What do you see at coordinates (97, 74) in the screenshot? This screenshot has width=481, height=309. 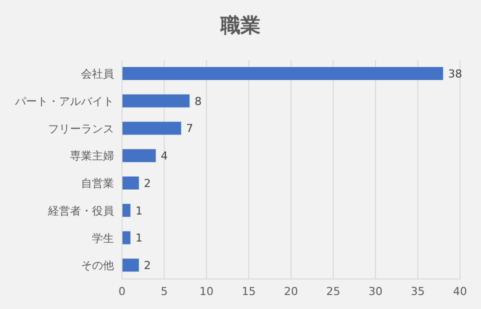 I see `y-tick-label: 会社員` at bounding box center [97, 74].